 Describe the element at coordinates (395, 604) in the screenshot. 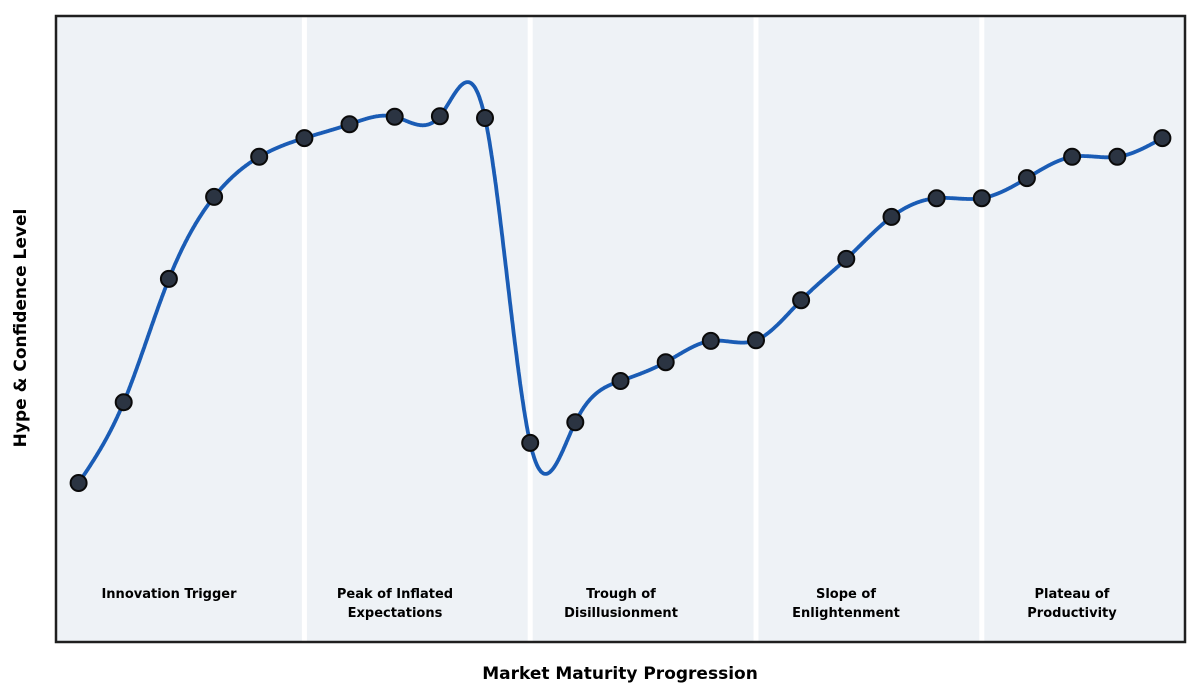

I see `phase-label-peak-of-inflated-expectations: Peak of Inflated Expectations` at that location.